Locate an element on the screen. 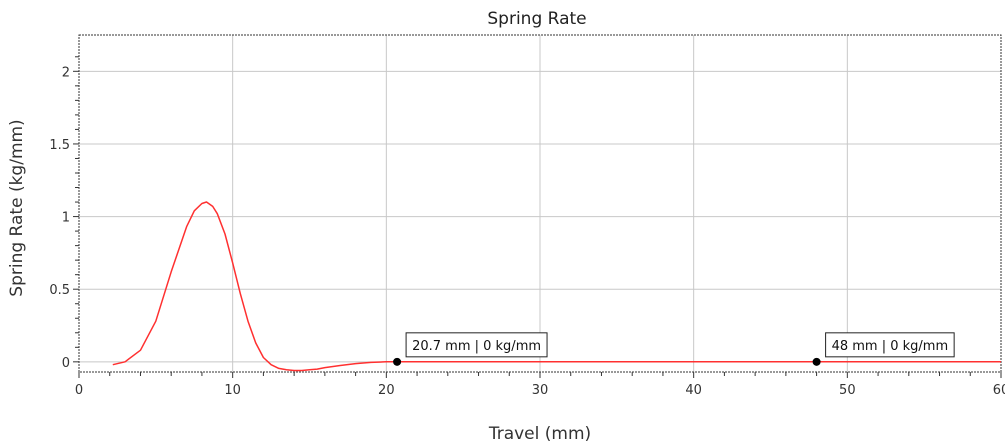 The height and width of the screenshot is (448, 1005). y-tick-label: 2 is located at coordinates (66, 72).